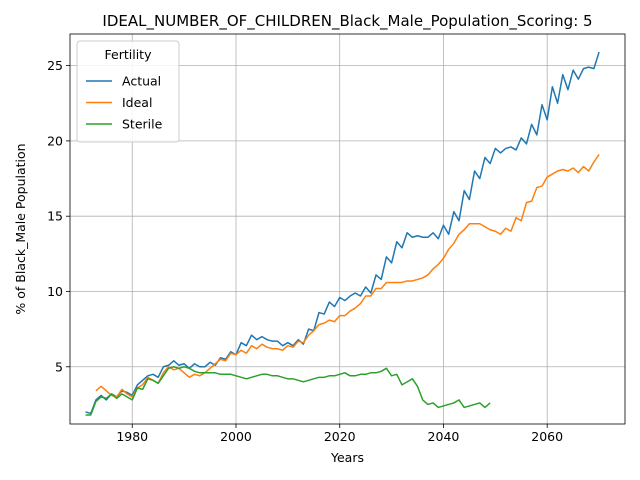 The width and height of the screenshot is (640, 480). Describe the element at coordinates (340, 436) in the screenshot. I see `x-tick-label: 2020` at that location.